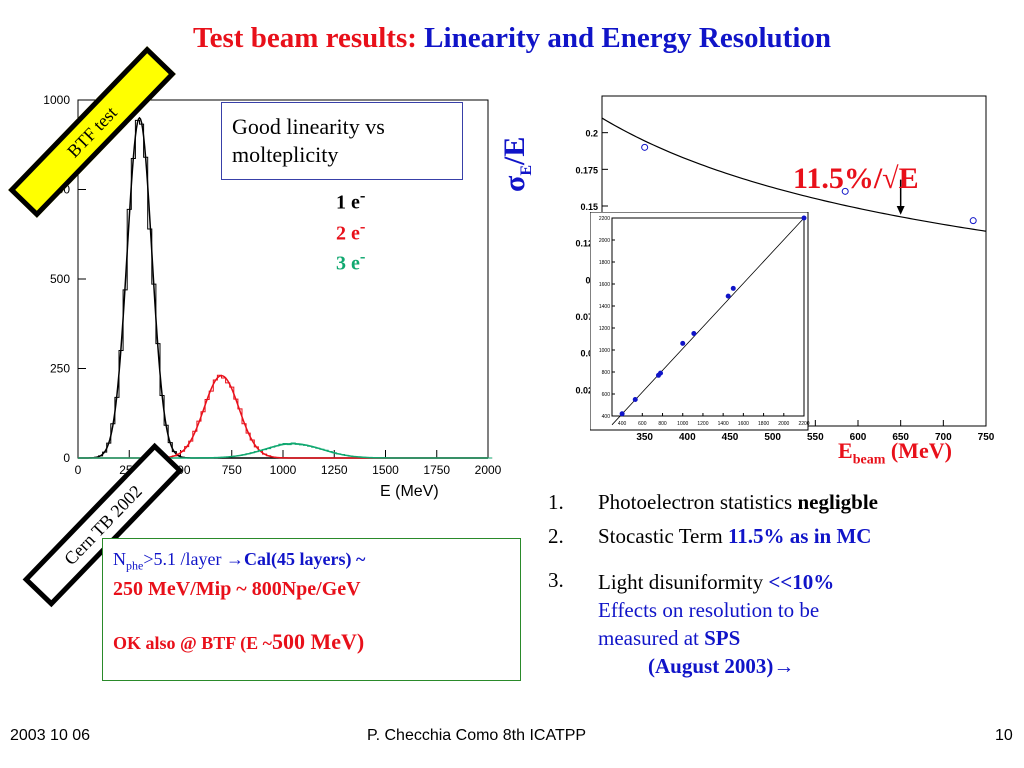 The image size is (1024, 768). What do you see at coordinates (283, 416) in the screenshot?
I see `gaussian-fit-curve` at bounding box center [283, 416].